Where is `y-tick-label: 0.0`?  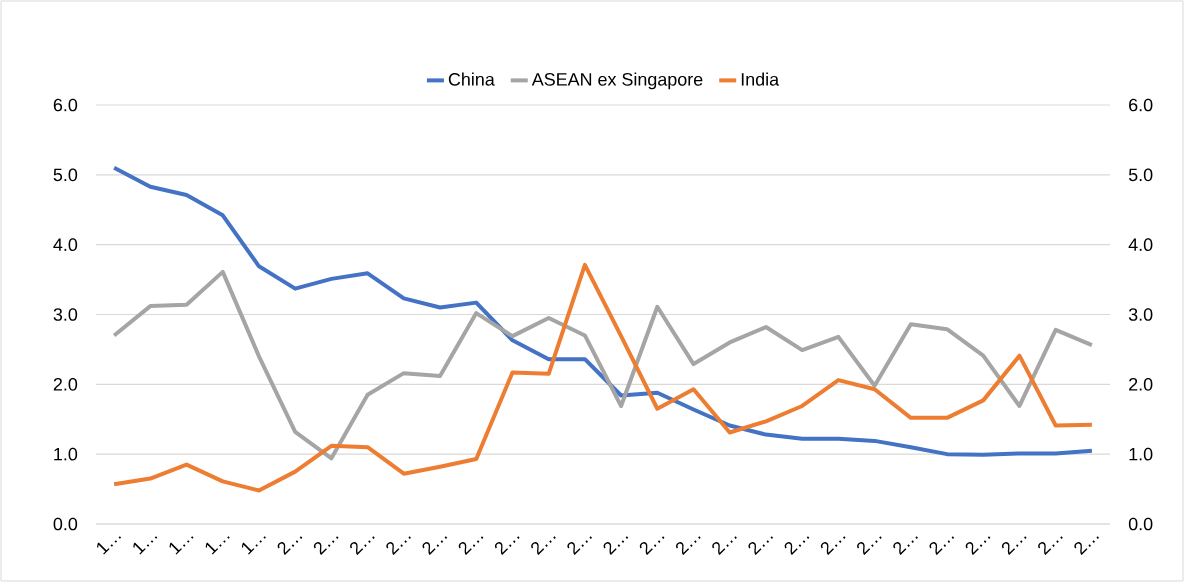 y-tick-label: 0.0 is located at coordinates (65, 524).